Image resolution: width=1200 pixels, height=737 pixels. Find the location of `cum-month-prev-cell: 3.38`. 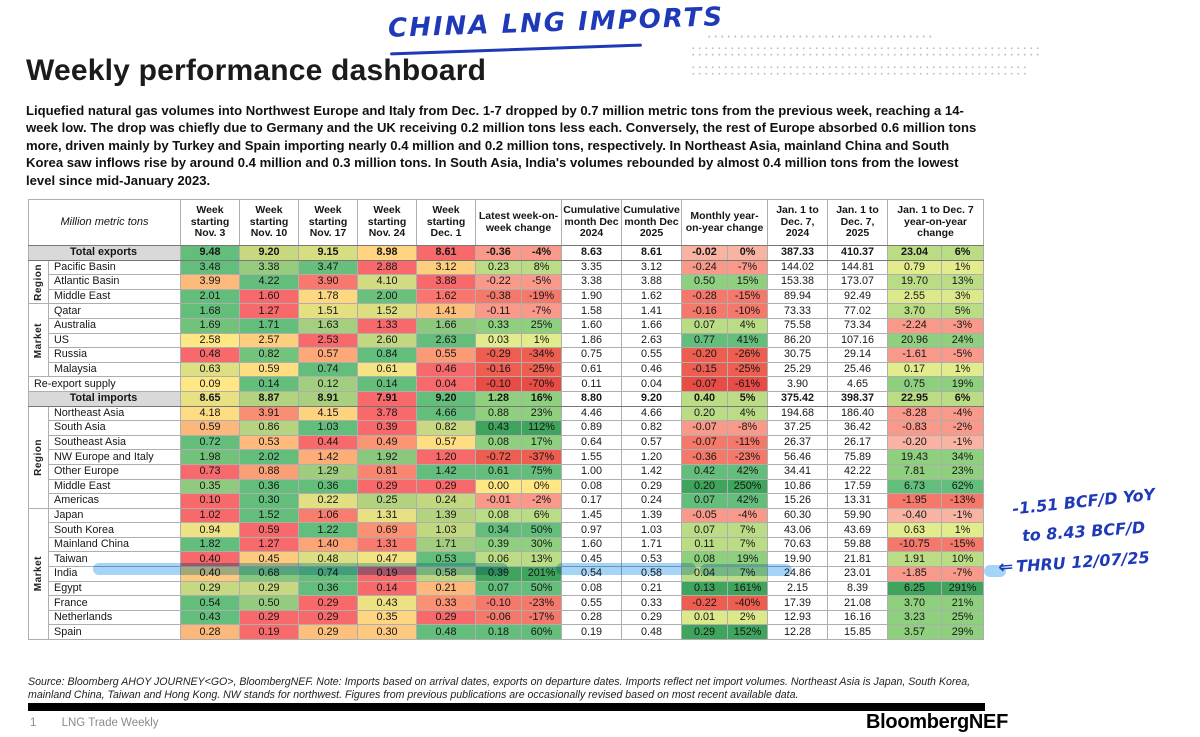

cum-month-prev-cell: 3.38 is located at coordinates (591, 282).